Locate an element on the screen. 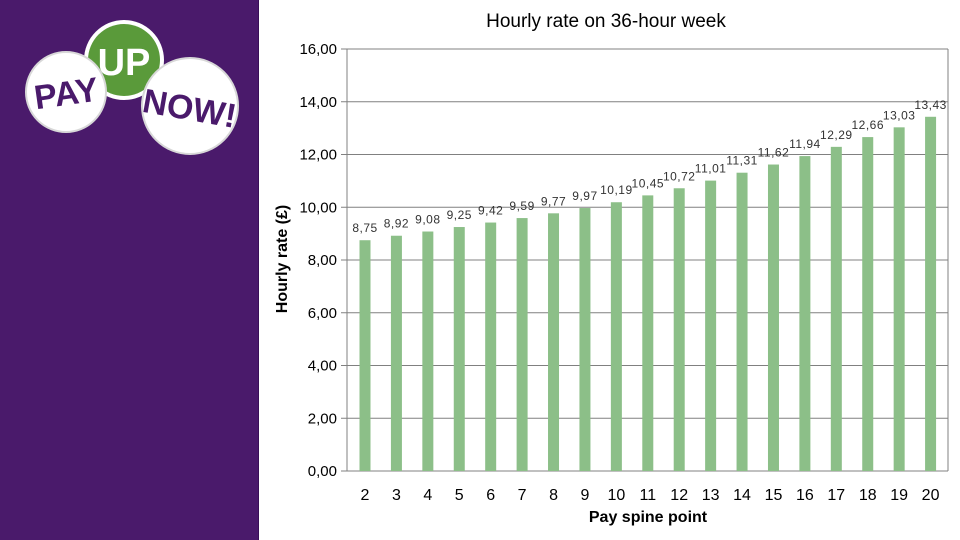 This screenshot has height=540, width=960. data-label: 9,77 is located at coordinates (553, 201).